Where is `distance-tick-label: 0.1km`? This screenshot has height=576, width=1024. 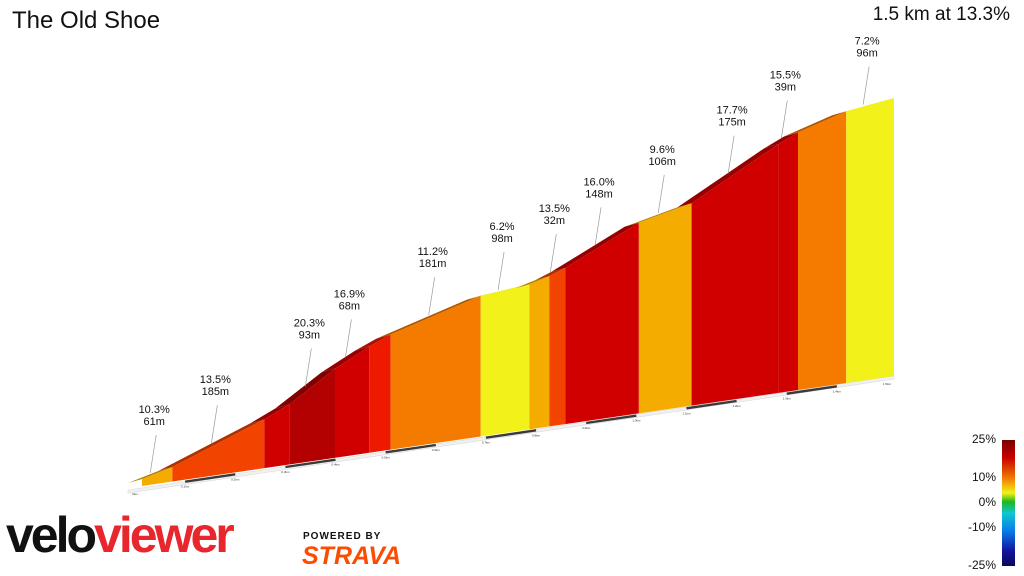
distance-tick-label: 0.1km is located at coordinates (185, 487).